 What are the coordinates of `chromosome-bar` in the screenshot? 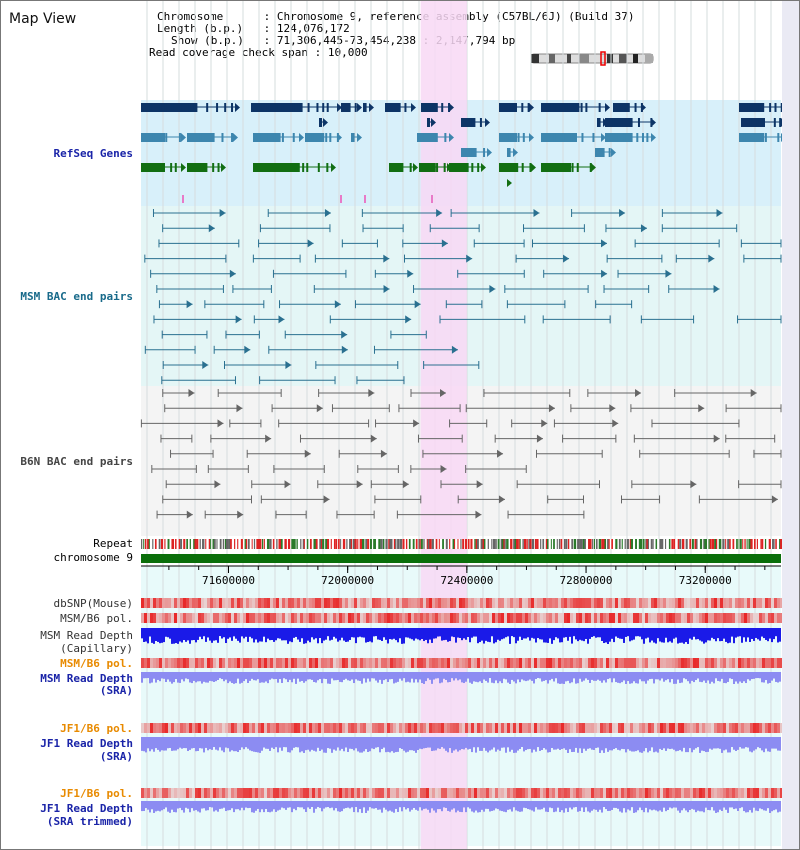 It's located at (461, 558).